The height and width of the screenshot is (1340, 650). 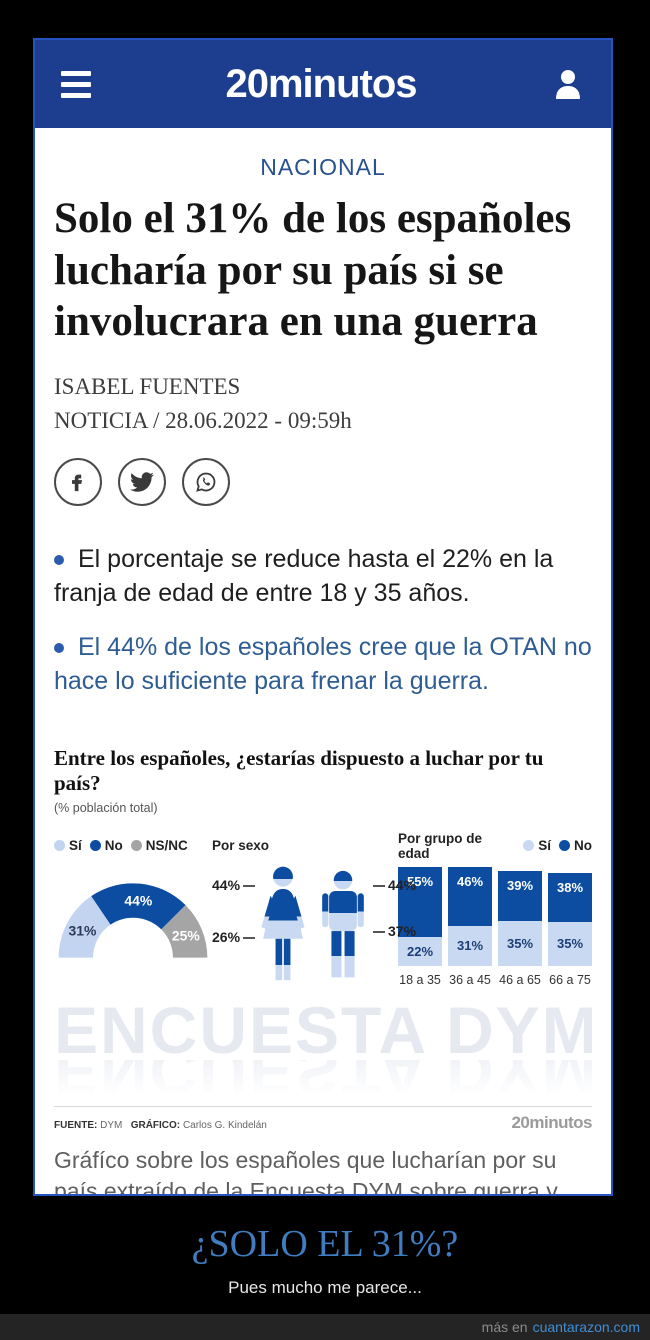 What do you see at coordinates (393, 931) in the screenshot?
I see `male-si-label: 37%` at bounding box center [393, 931].